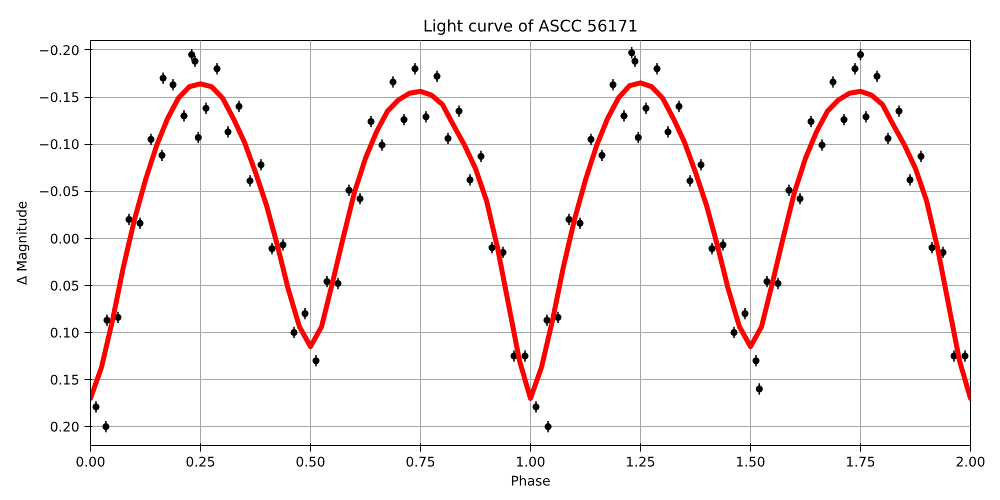 The width and height of the screenshot is (1000, 500). What do you see at coordinates (65, 334) in the screenshot?
I see `y-tick-label: 0.10` at bounding box center [65, 334].